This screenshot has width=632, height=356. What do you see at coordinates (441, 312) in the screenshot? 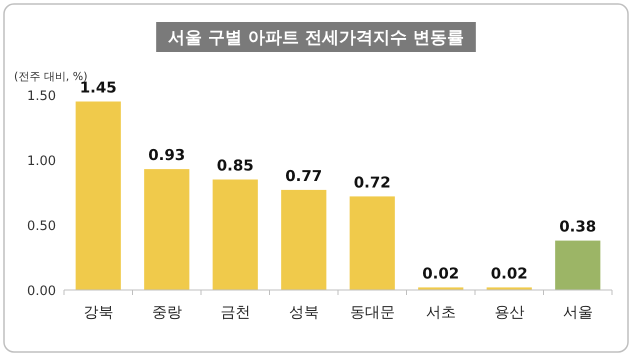
I see `x-tick-label: 서초` at bounding box center [441, 312].